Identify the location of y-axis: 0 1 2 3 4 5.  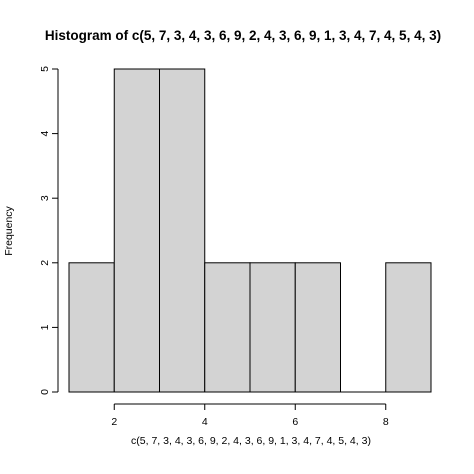
(49, 230).